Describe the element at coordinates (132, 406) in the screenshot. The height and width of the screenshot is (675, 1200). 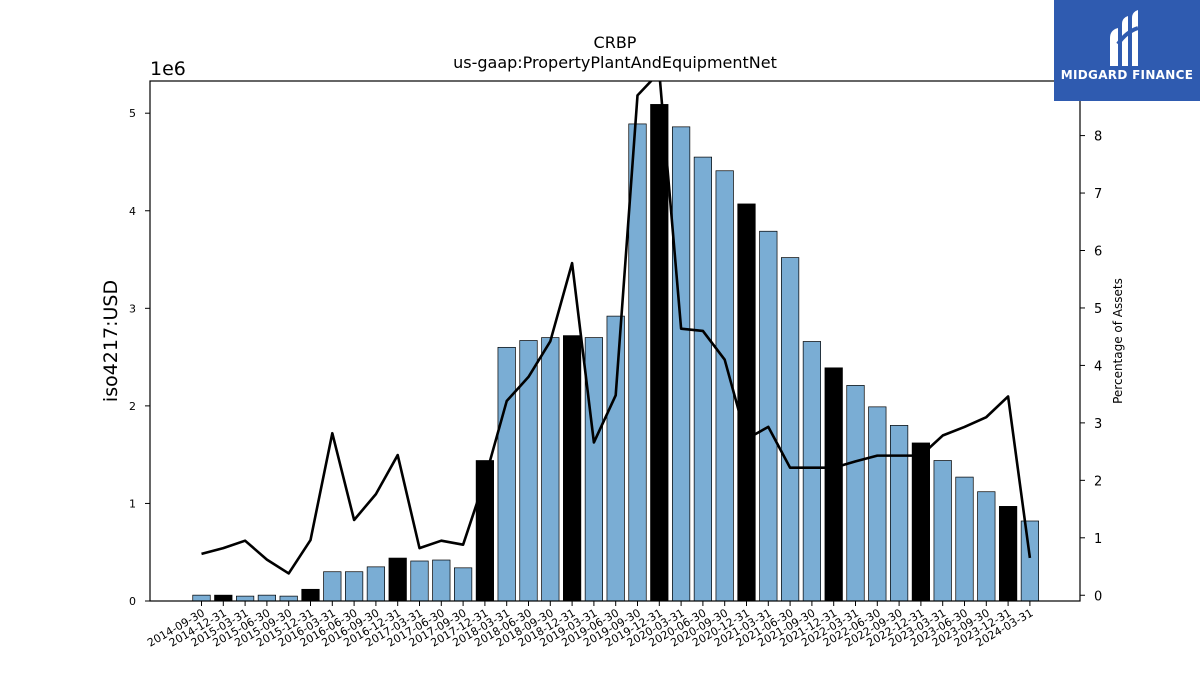
I see `y-tick-label: 2` at that location.